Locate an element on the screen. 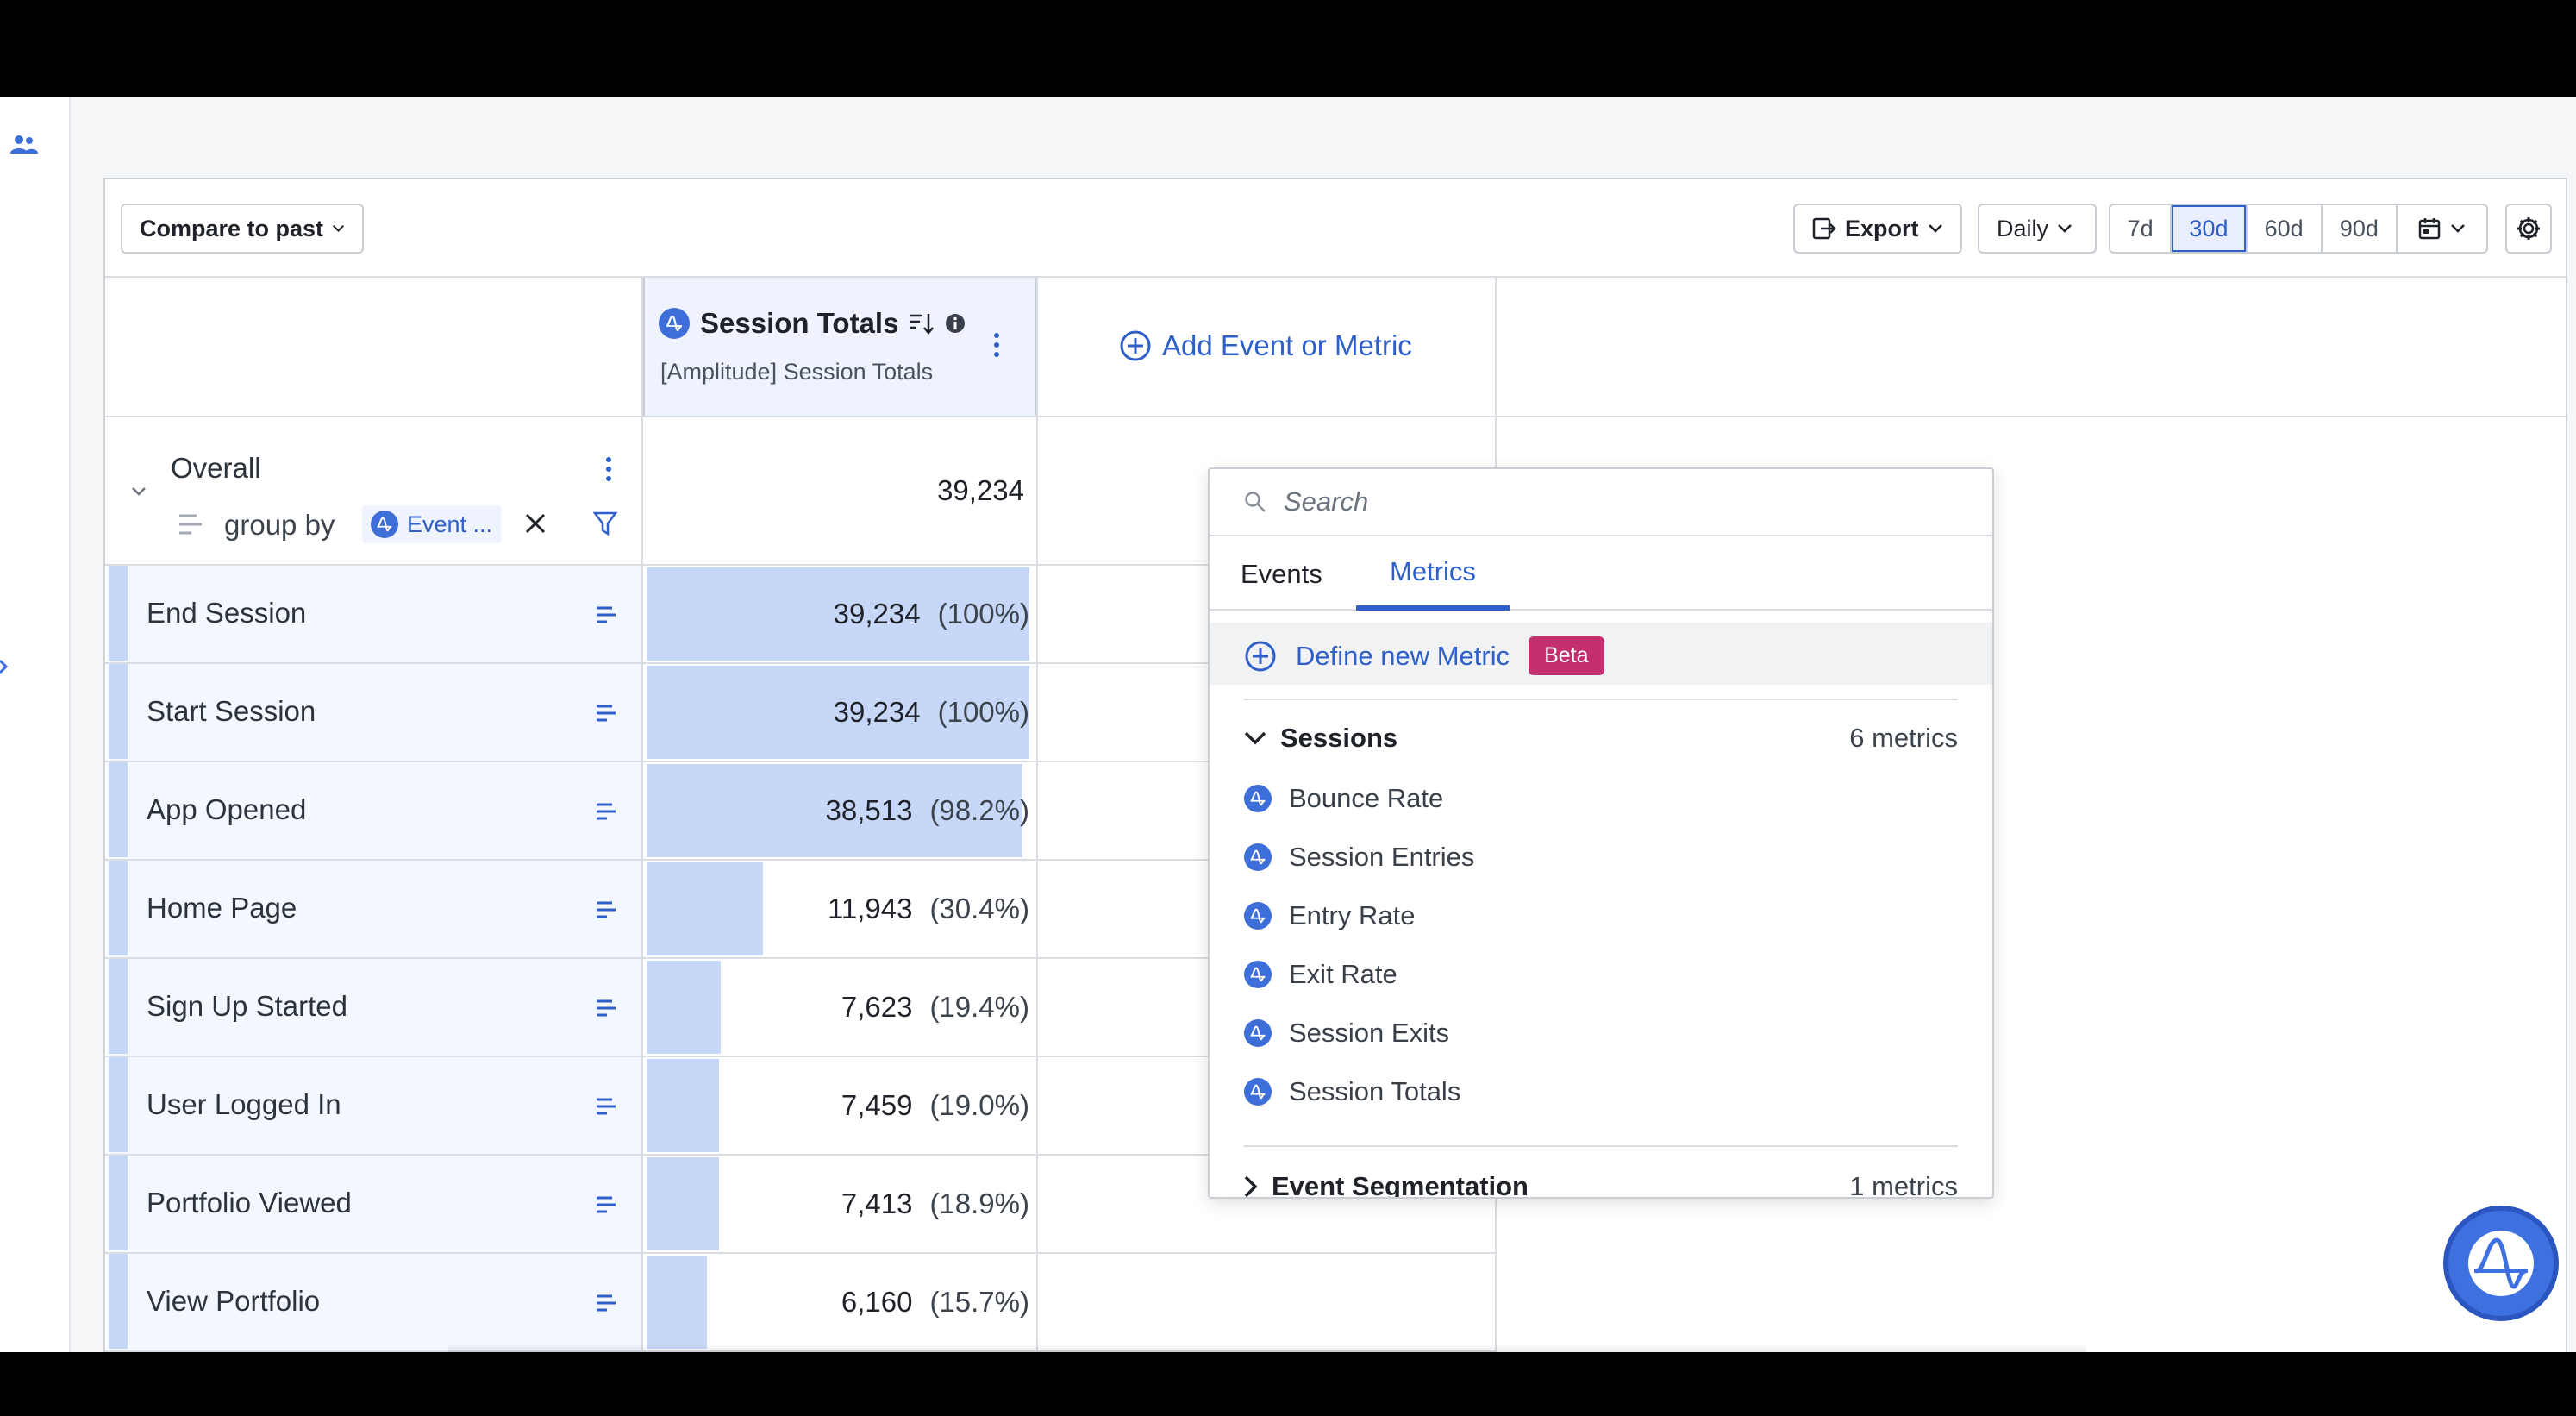  row-count: 38,513 is located at coordinates (869, 810).